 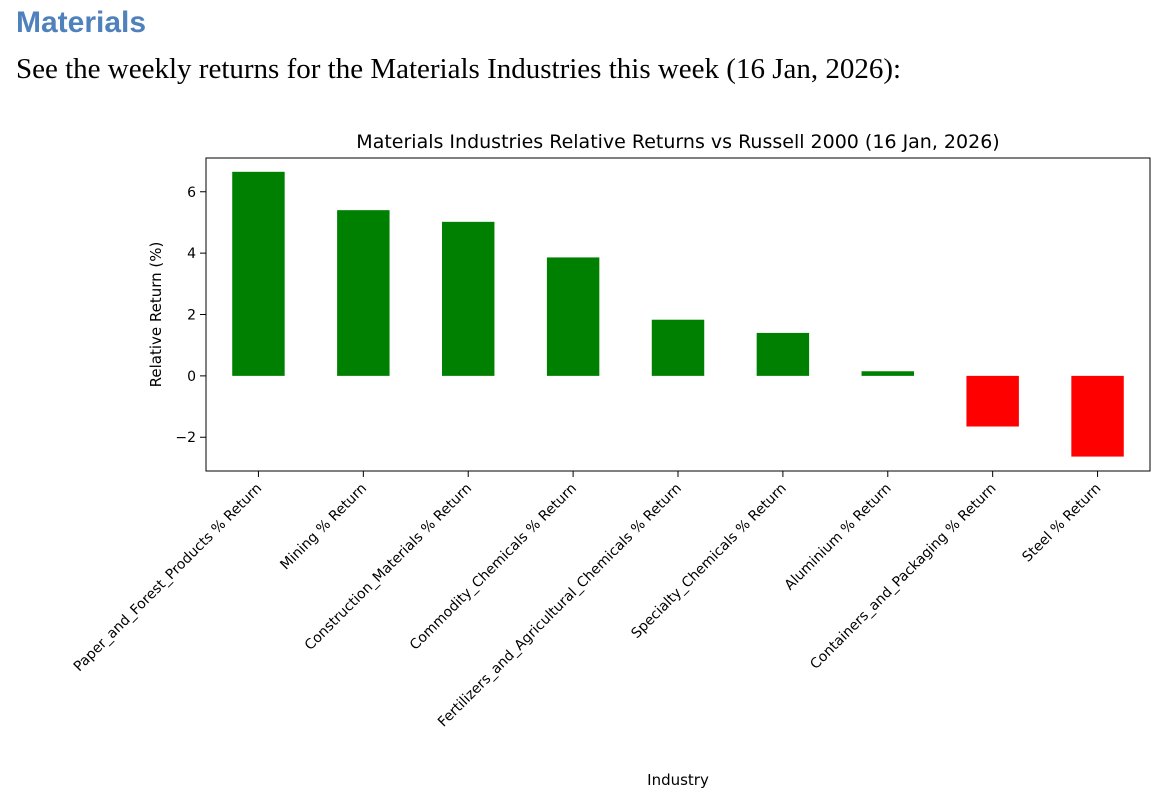 I want to click on x-tick-label: Containers_and_Packaging % Return, so click(x=903, y=577).